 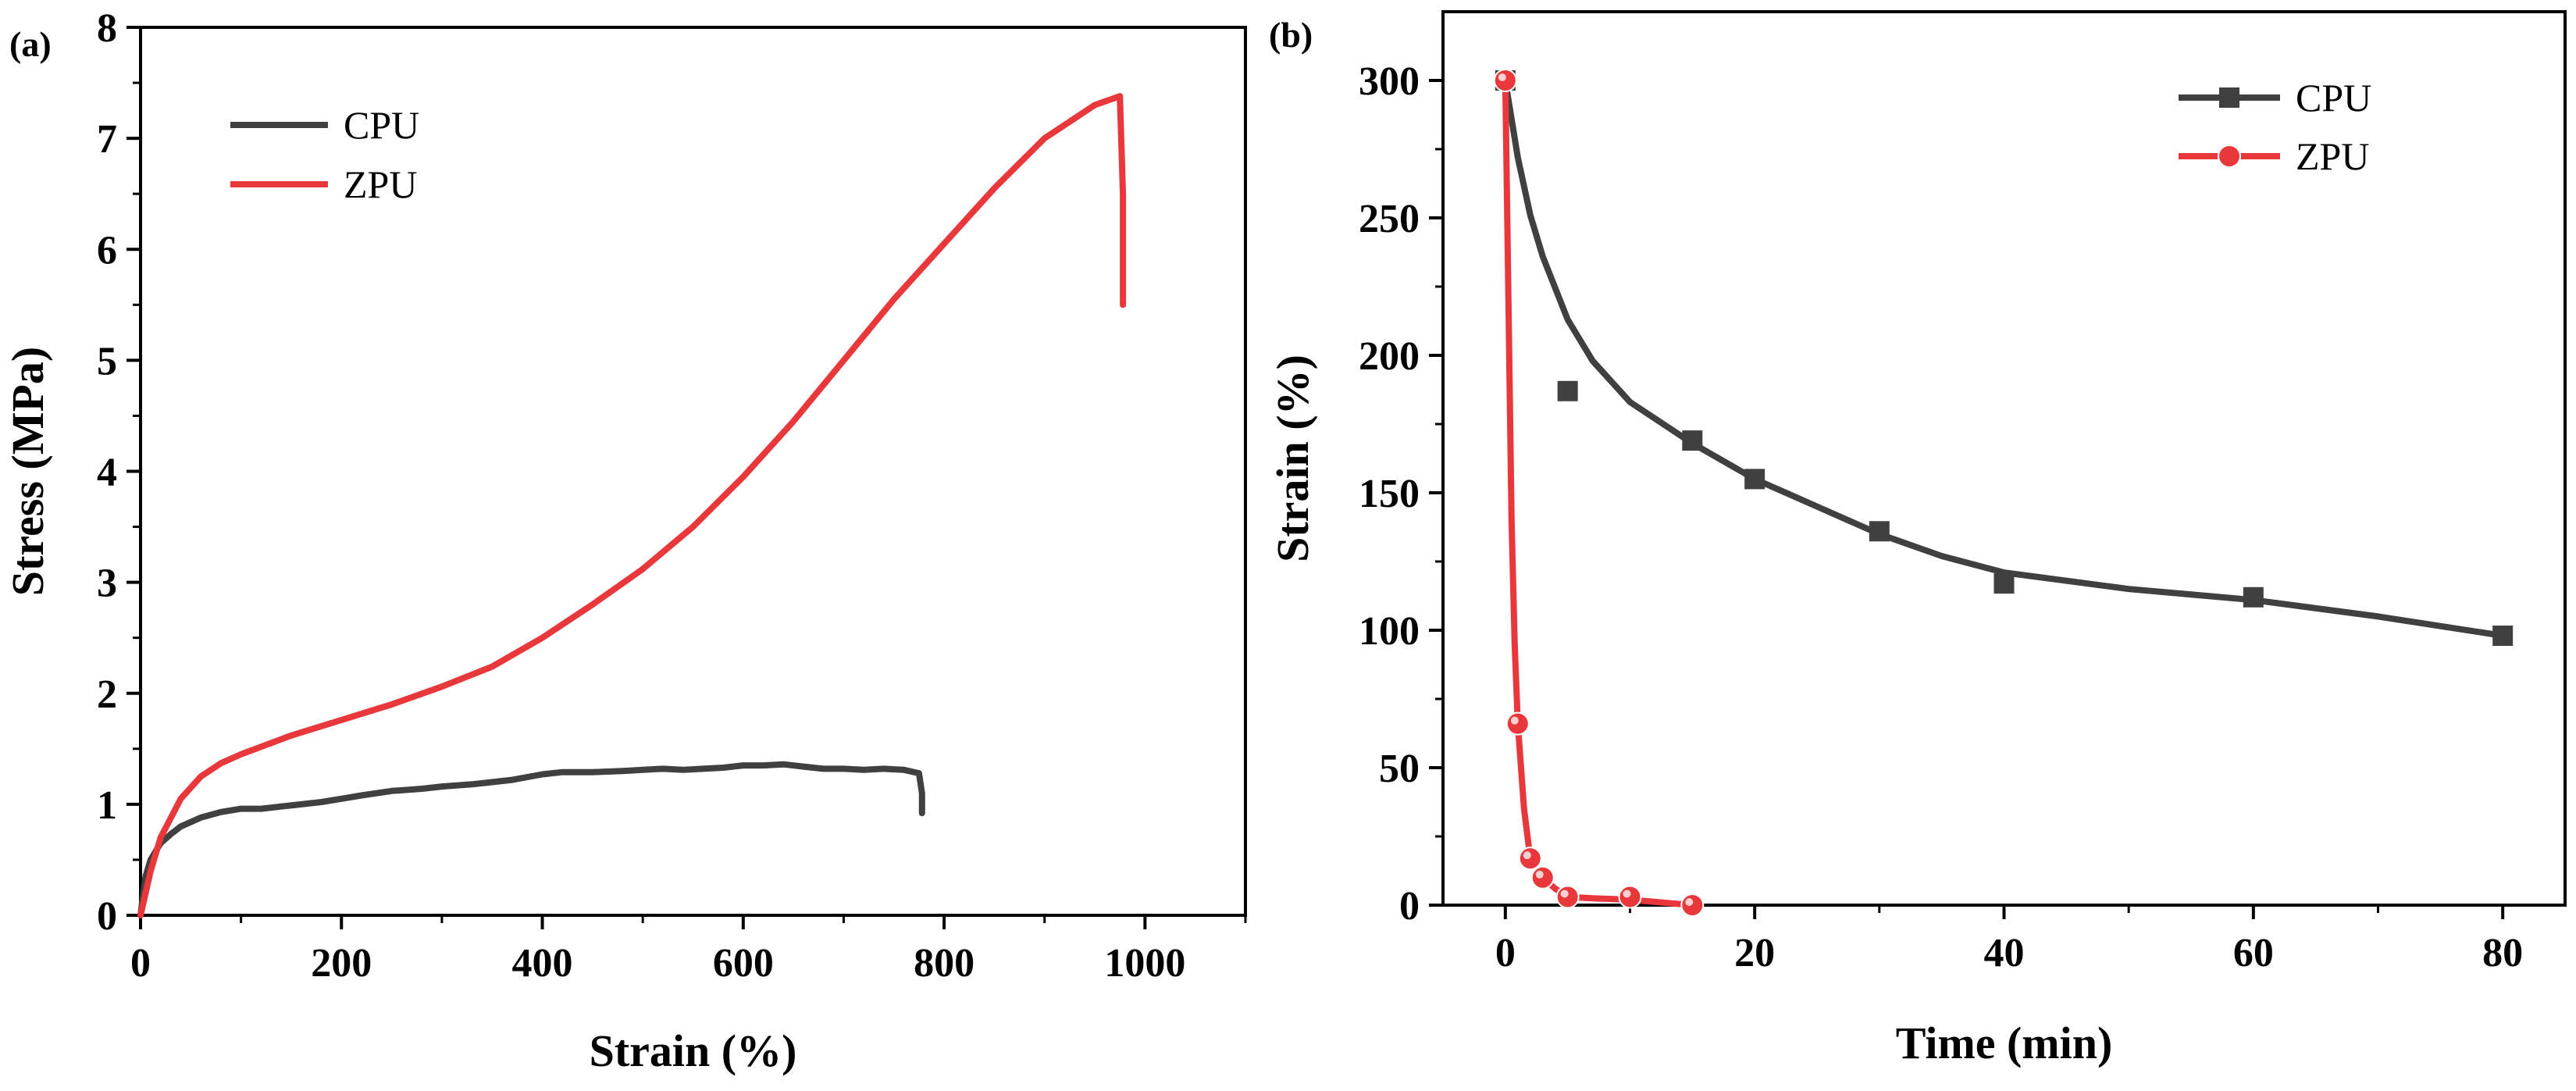 What do you see at coordinates (2004, 953) in the screenshot?
I see `x-tick-label: 40` at bounding box center [2004, 953].